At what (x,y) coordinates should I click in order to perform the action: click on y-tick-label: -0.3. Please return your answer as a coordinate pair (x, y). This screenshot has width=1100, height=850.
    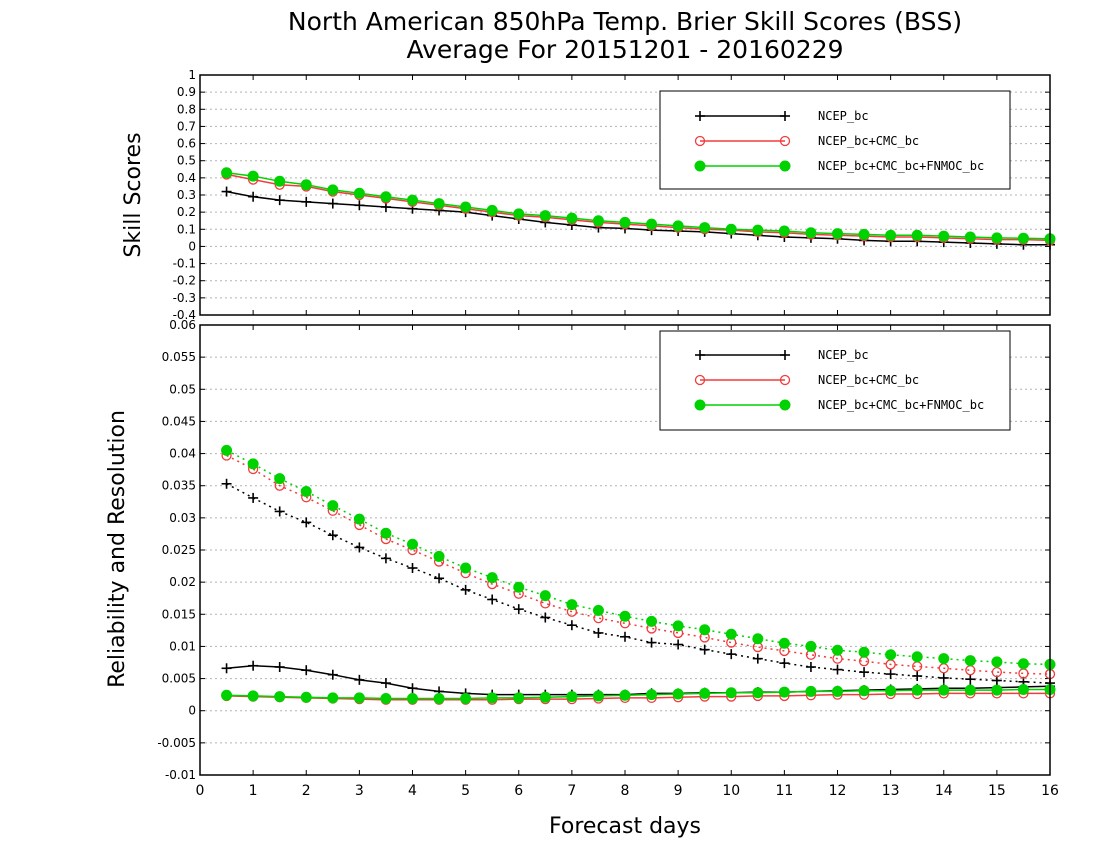
    Looking at the image, I should click on (184, 298).